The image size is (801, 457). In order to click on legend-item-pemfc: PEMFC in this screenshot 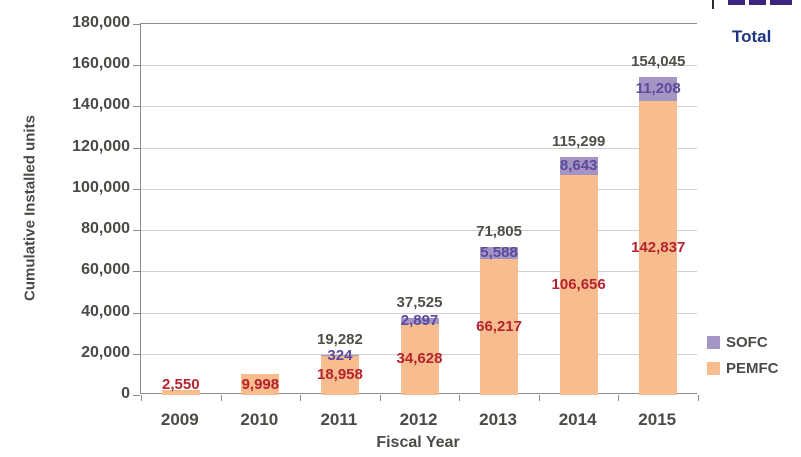, I will do `click(743, 368)`.